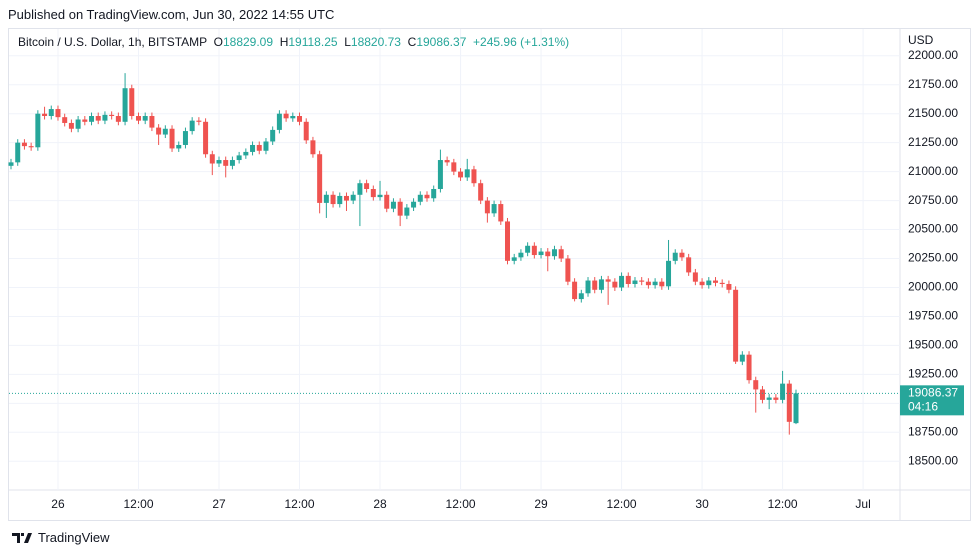  I want to click on last-price-box, so click(932, 400).